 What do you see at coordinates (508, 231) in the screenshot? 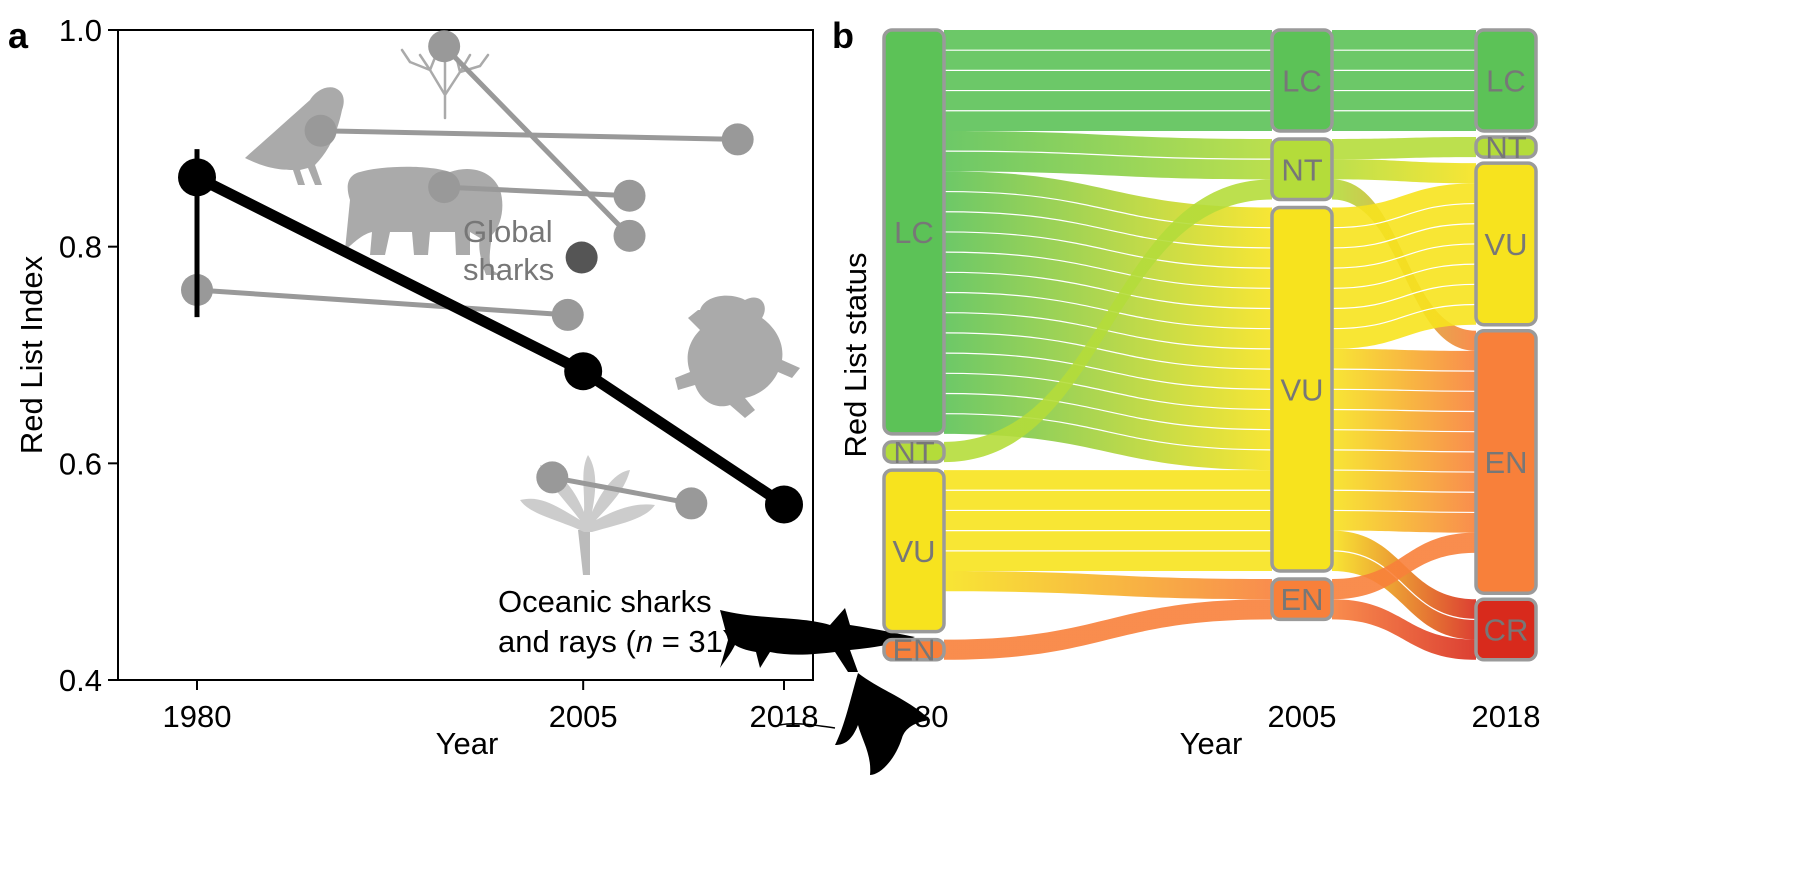
I see `global-sharks-label-line1: Global` at bounding box center [508, 231].